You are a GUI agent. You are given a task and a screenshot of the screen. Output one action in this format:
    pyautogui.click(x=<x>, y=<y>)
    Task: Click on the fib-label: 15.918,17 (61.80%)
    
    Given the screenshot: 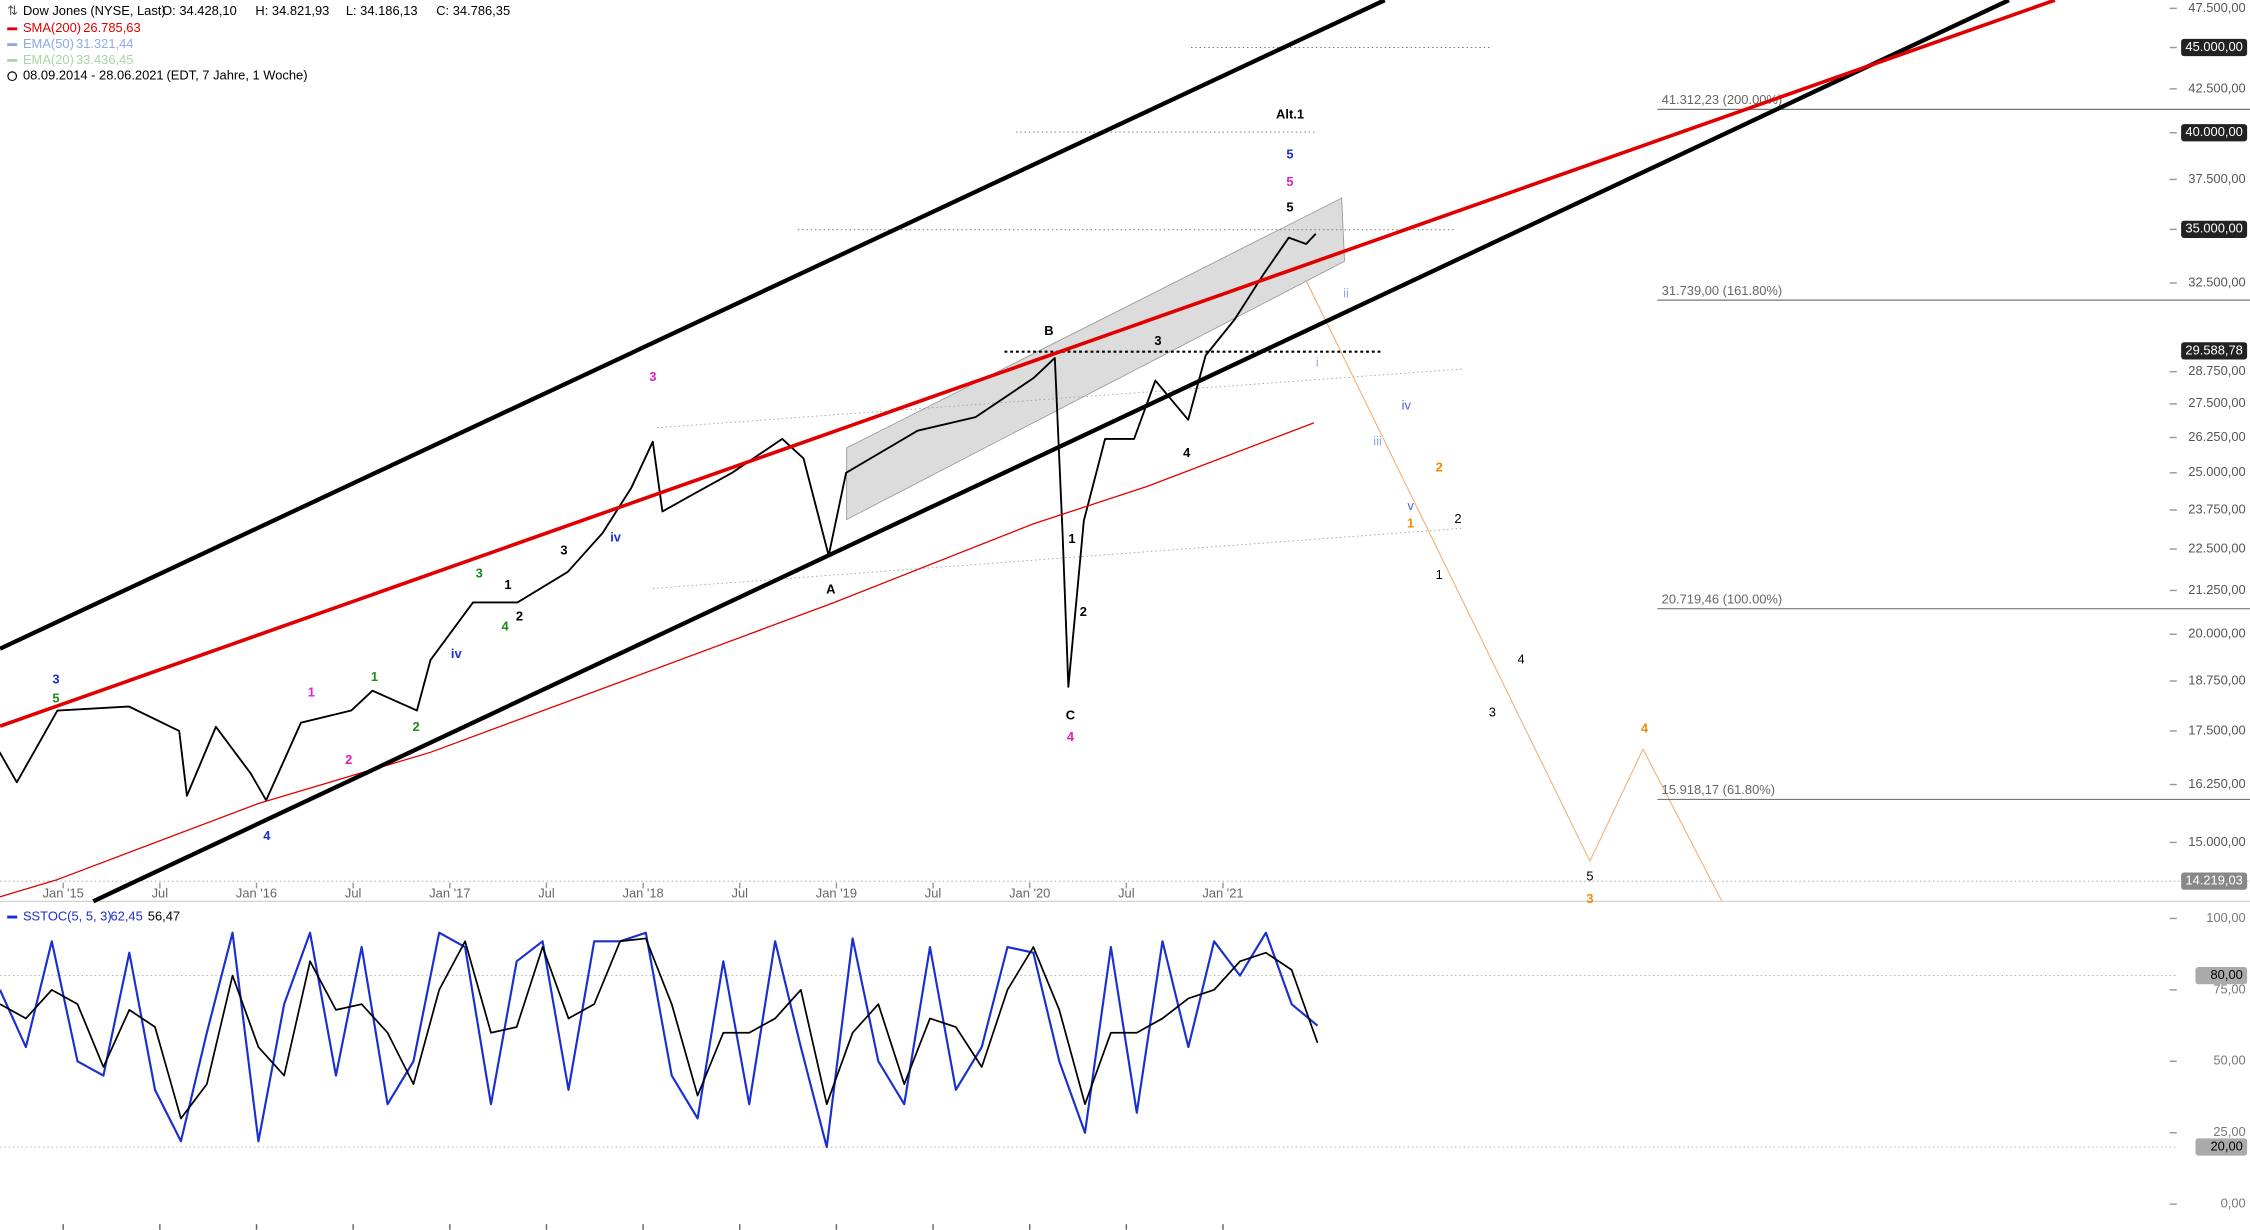 What is the action you would take?
    pyautogui.click(x=1718, y=789)
    